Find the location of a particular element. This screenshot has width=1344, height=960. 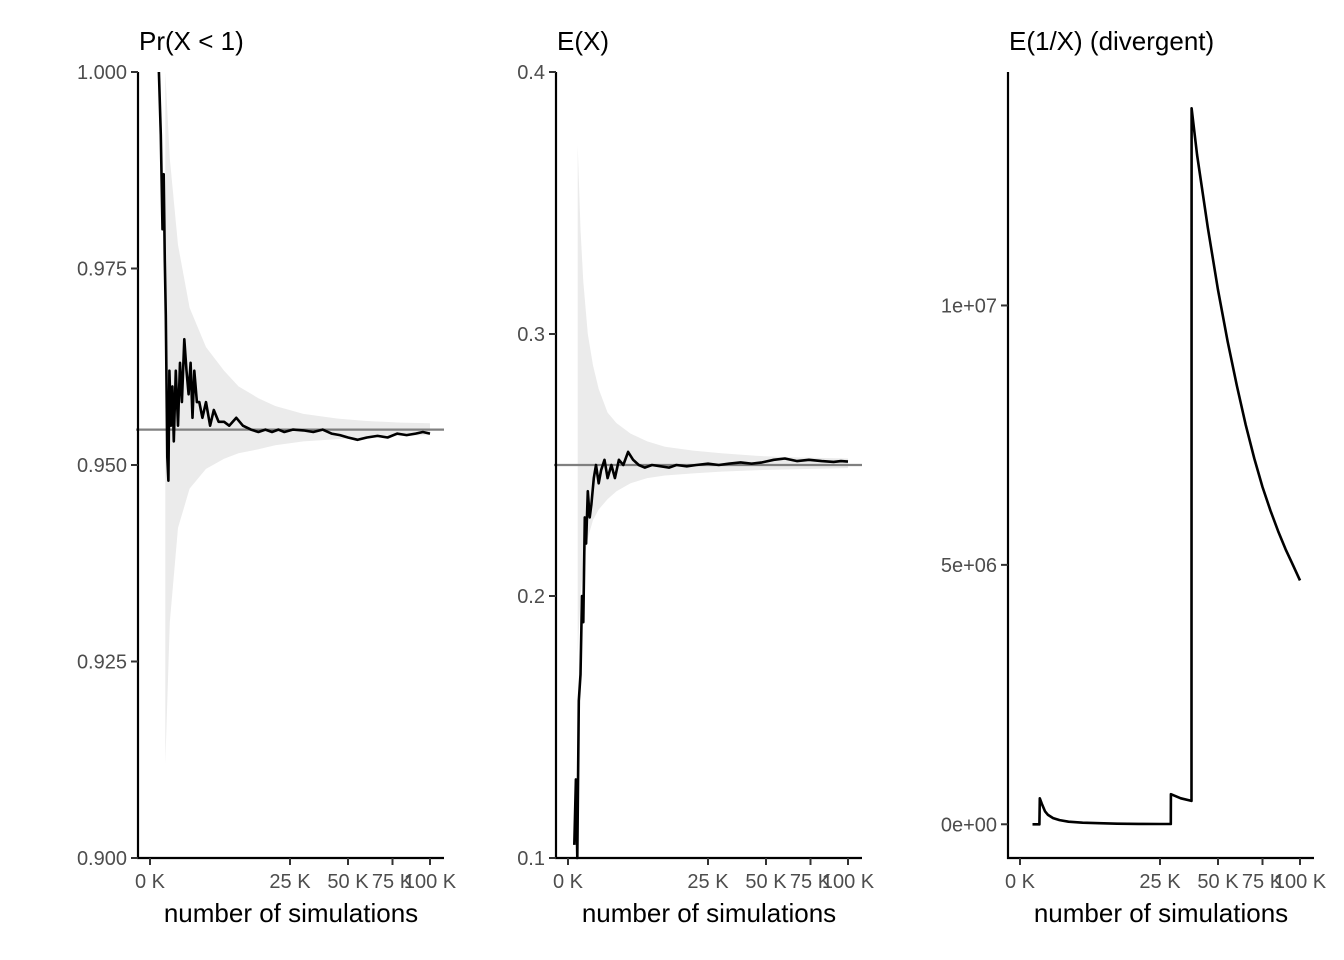

y-tick-label: 1.000 is located at coordinates (102, 73).